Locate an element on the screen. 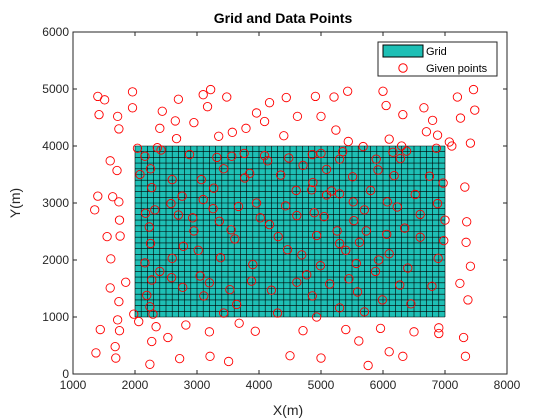 This screenshot has width=560, height=420. x-tick-label: 8000 is located at coordinates (507, 385).